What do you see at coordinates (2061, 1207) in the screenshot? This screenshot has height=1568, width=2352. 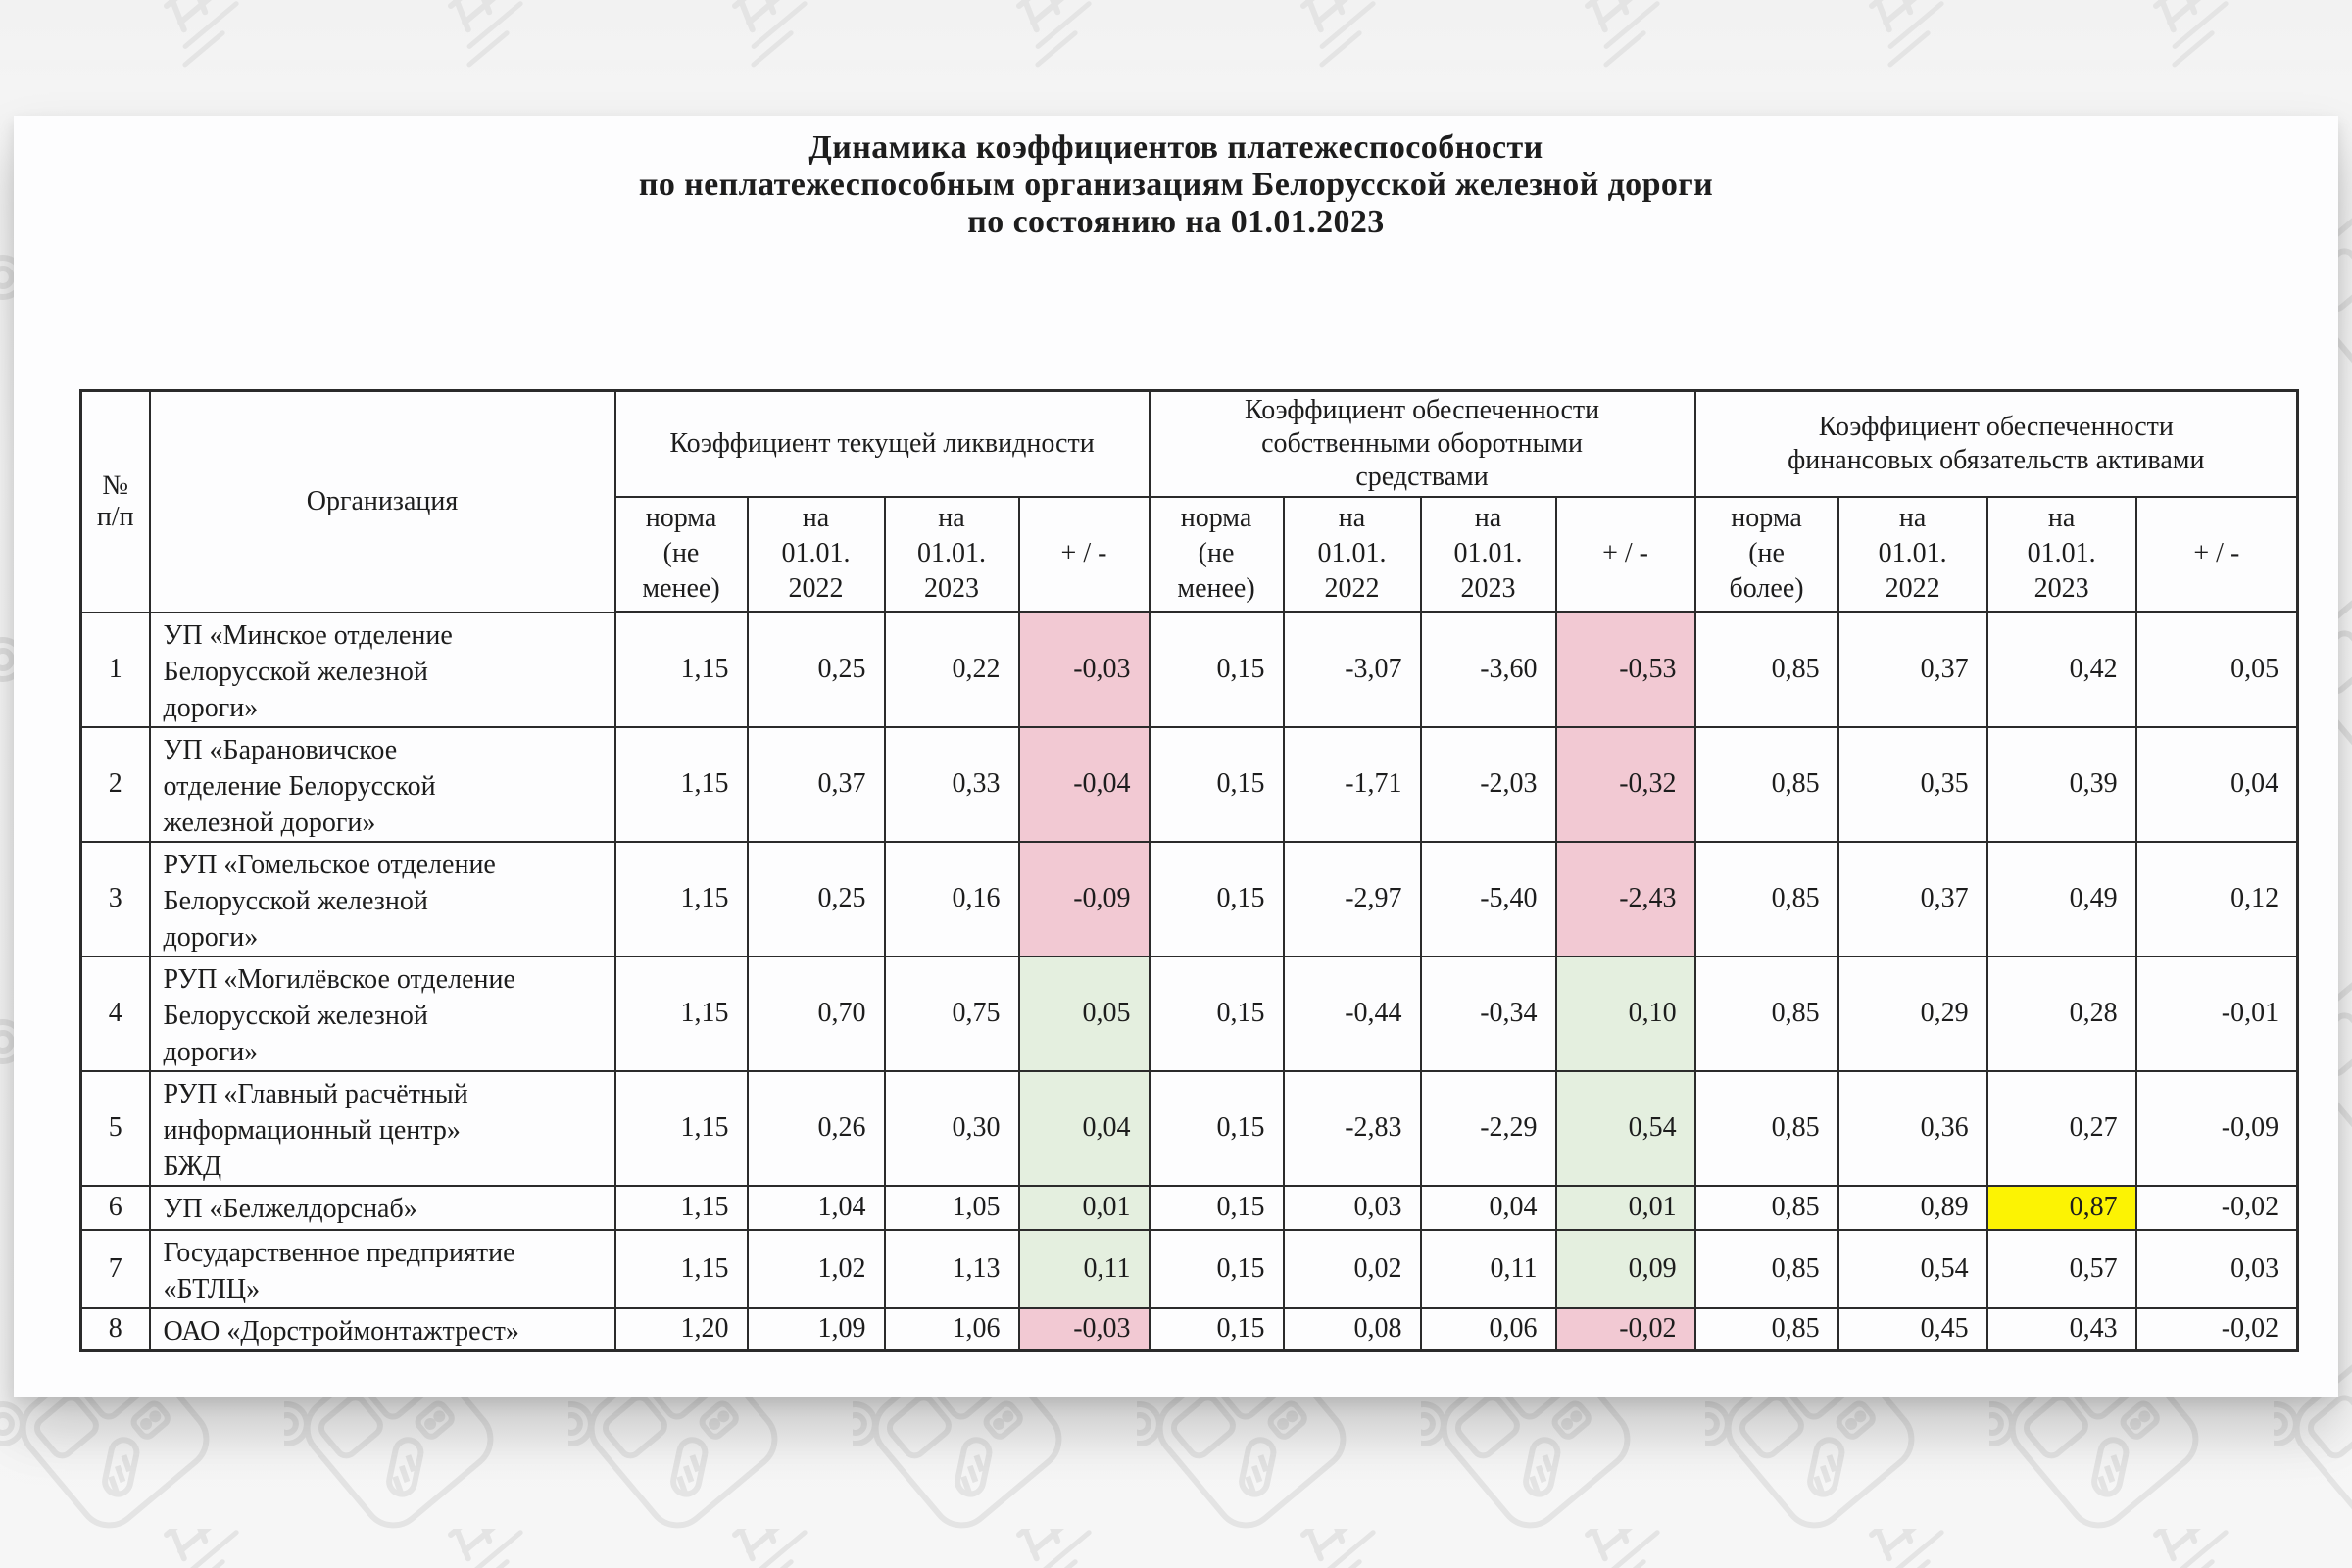 I see `value-cell-highlighted: 0,87` at bounding box center [2061, 1207].